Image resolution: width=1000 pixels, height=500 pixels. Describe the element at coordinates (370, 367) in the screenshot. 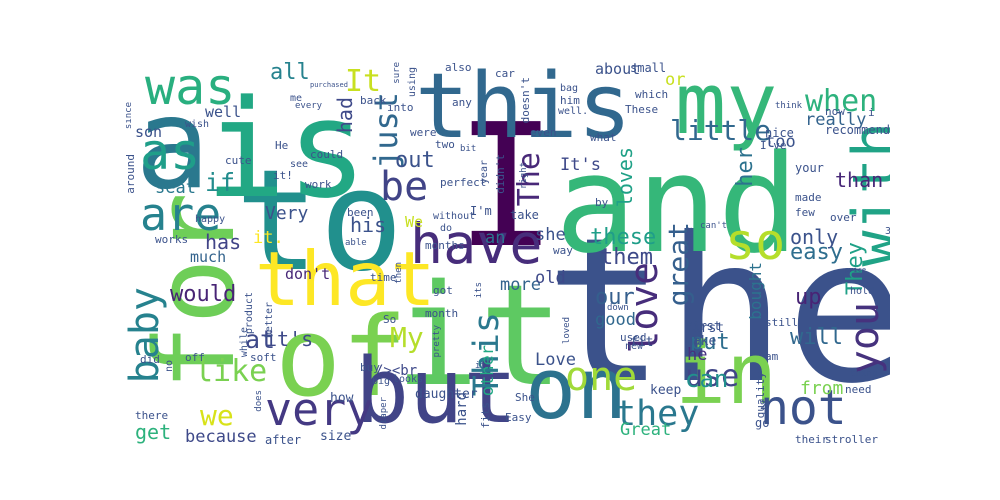

I see `cloud-word: buy` at that location.